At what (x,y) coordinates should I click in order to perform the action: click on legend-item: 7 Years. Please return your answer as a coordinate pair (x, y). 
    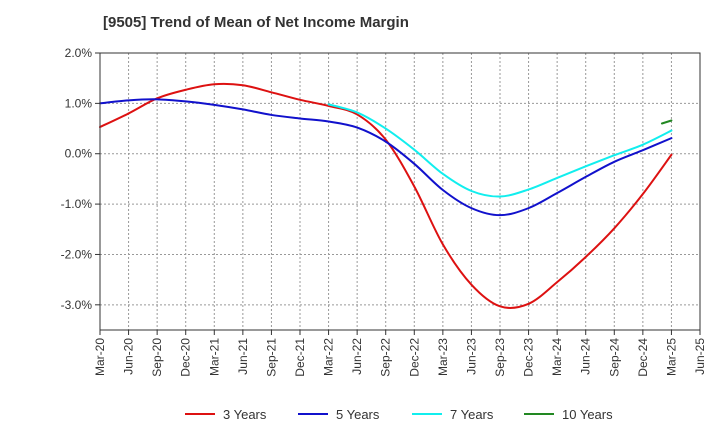
    Looking at the image, I should click on (453, 414).